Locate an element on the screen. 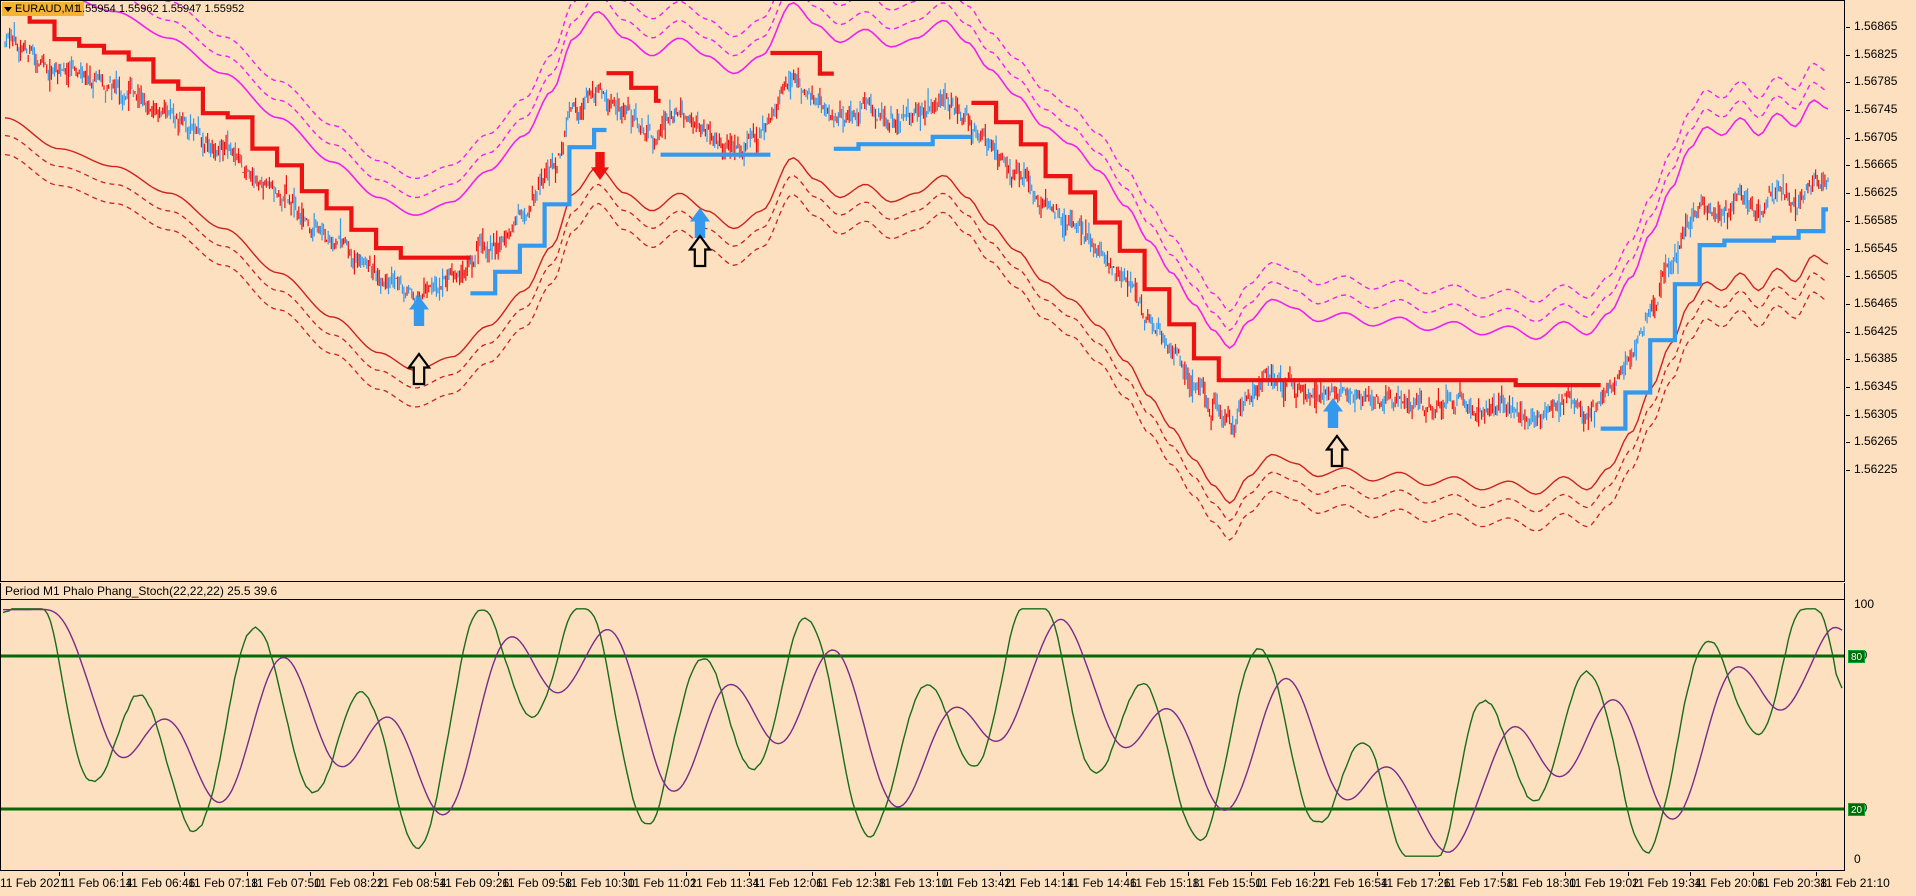 The height and width of the screenshot is (896, 1916). price-tick: 1.56425 is located at coordinates (1881, 331).